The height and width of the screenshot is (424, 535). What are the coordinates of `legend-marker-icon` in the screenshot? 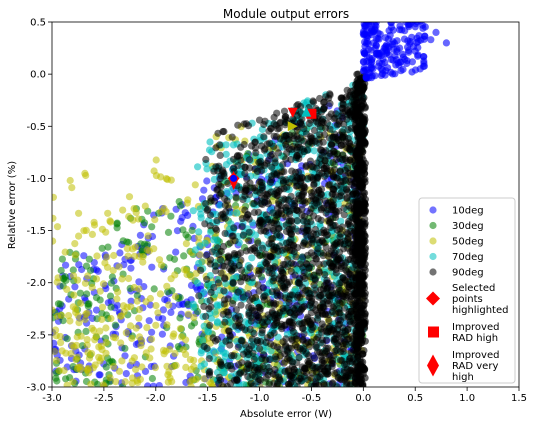 It's located at (433, 256).